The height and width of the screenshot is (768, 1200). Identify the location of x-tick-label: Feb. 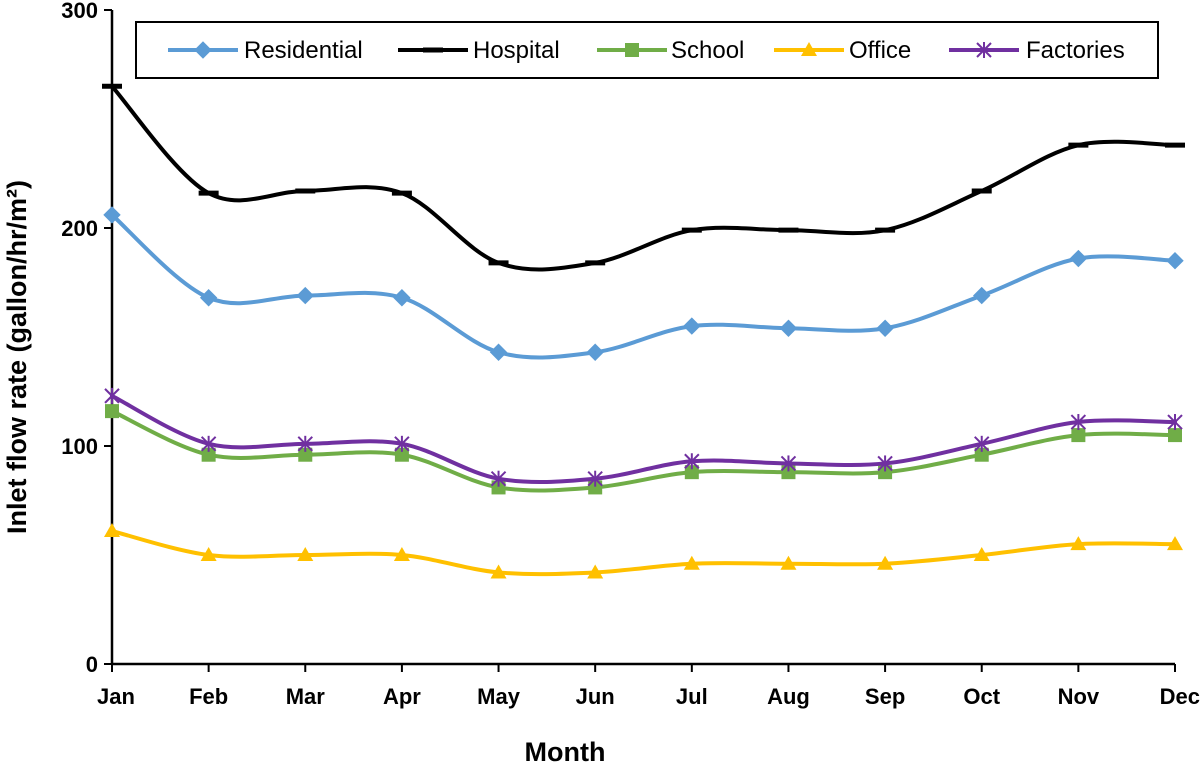
(208, 696).